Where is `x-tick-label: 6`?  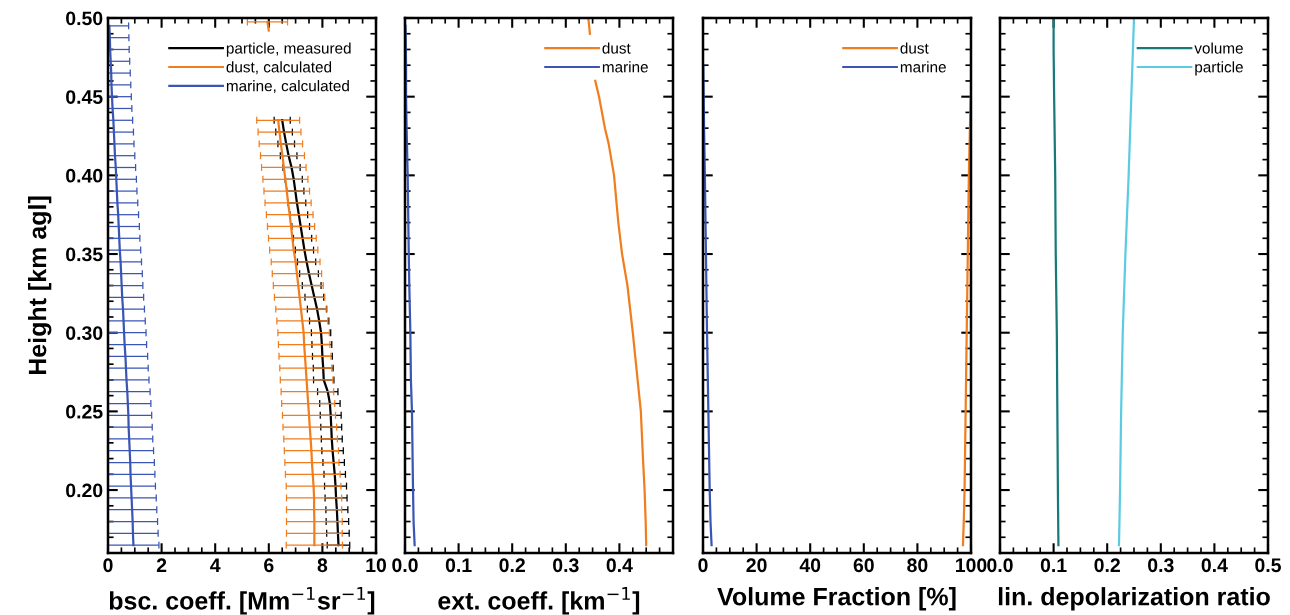 x-tick-label: 6 is located at coordinates (269, 565).